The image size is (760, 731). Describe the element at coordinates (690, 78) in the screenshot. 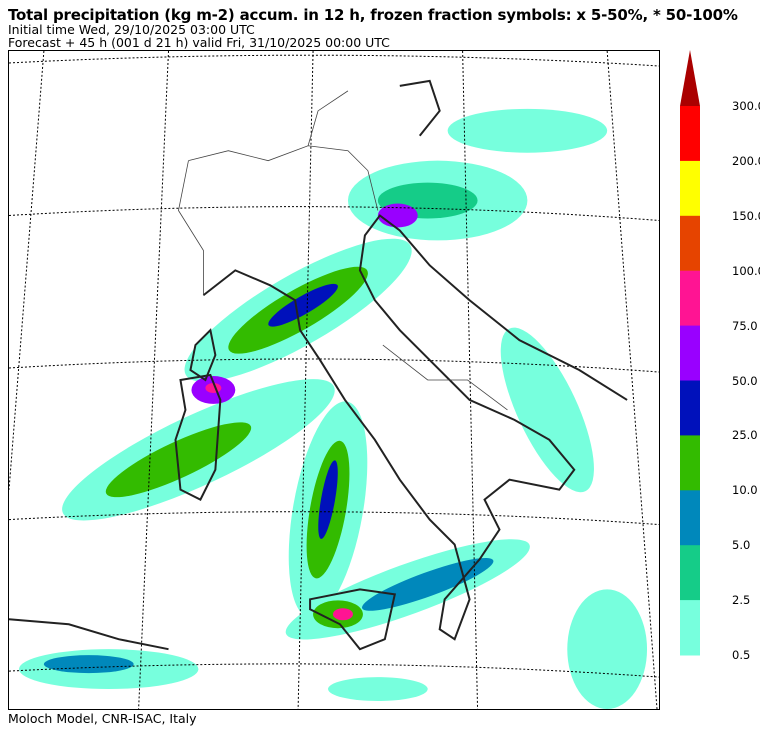

I see `colorbar-extend-arrow` at that location.